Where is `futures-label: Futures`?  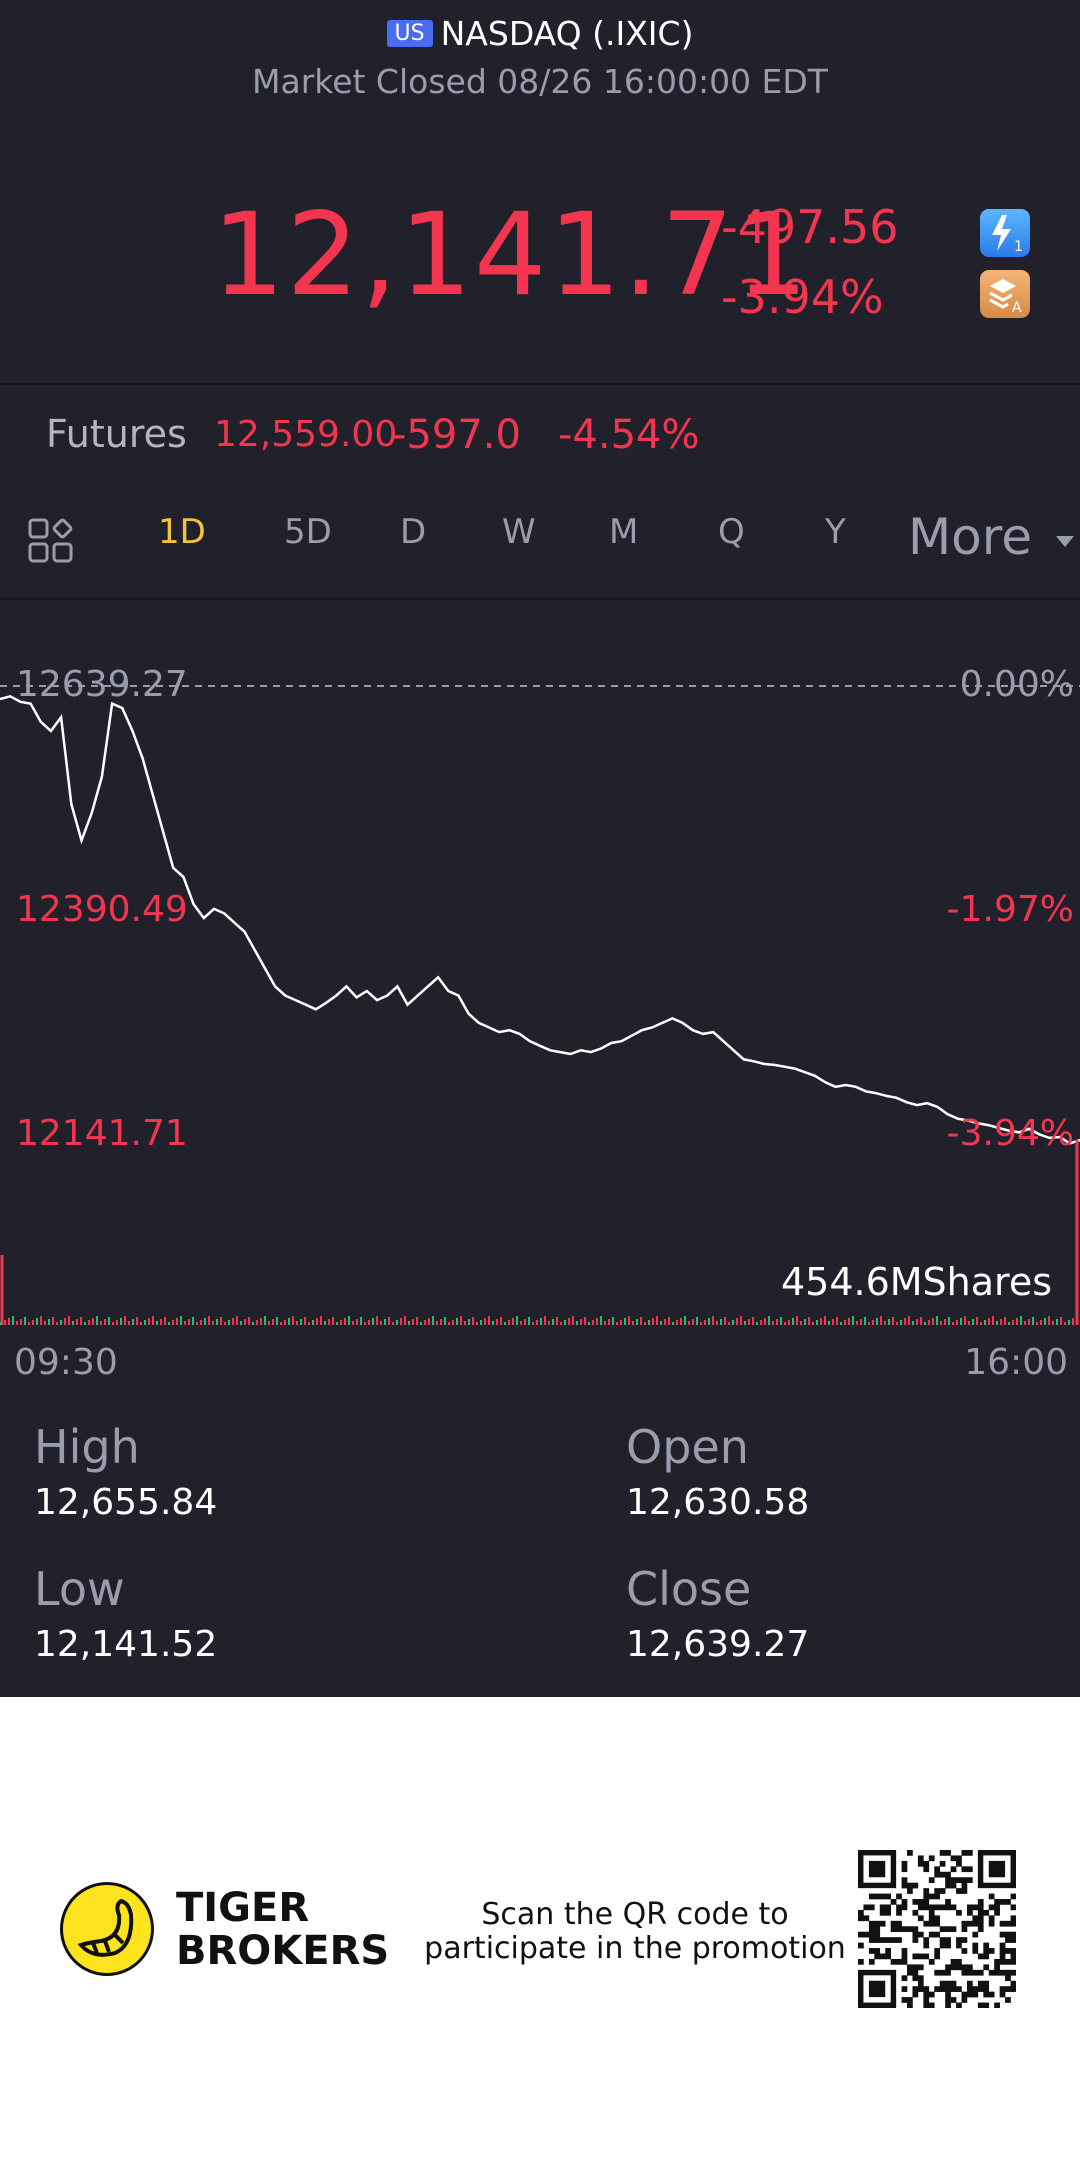 futures-label: Futures is located at coordinates (116, 434).